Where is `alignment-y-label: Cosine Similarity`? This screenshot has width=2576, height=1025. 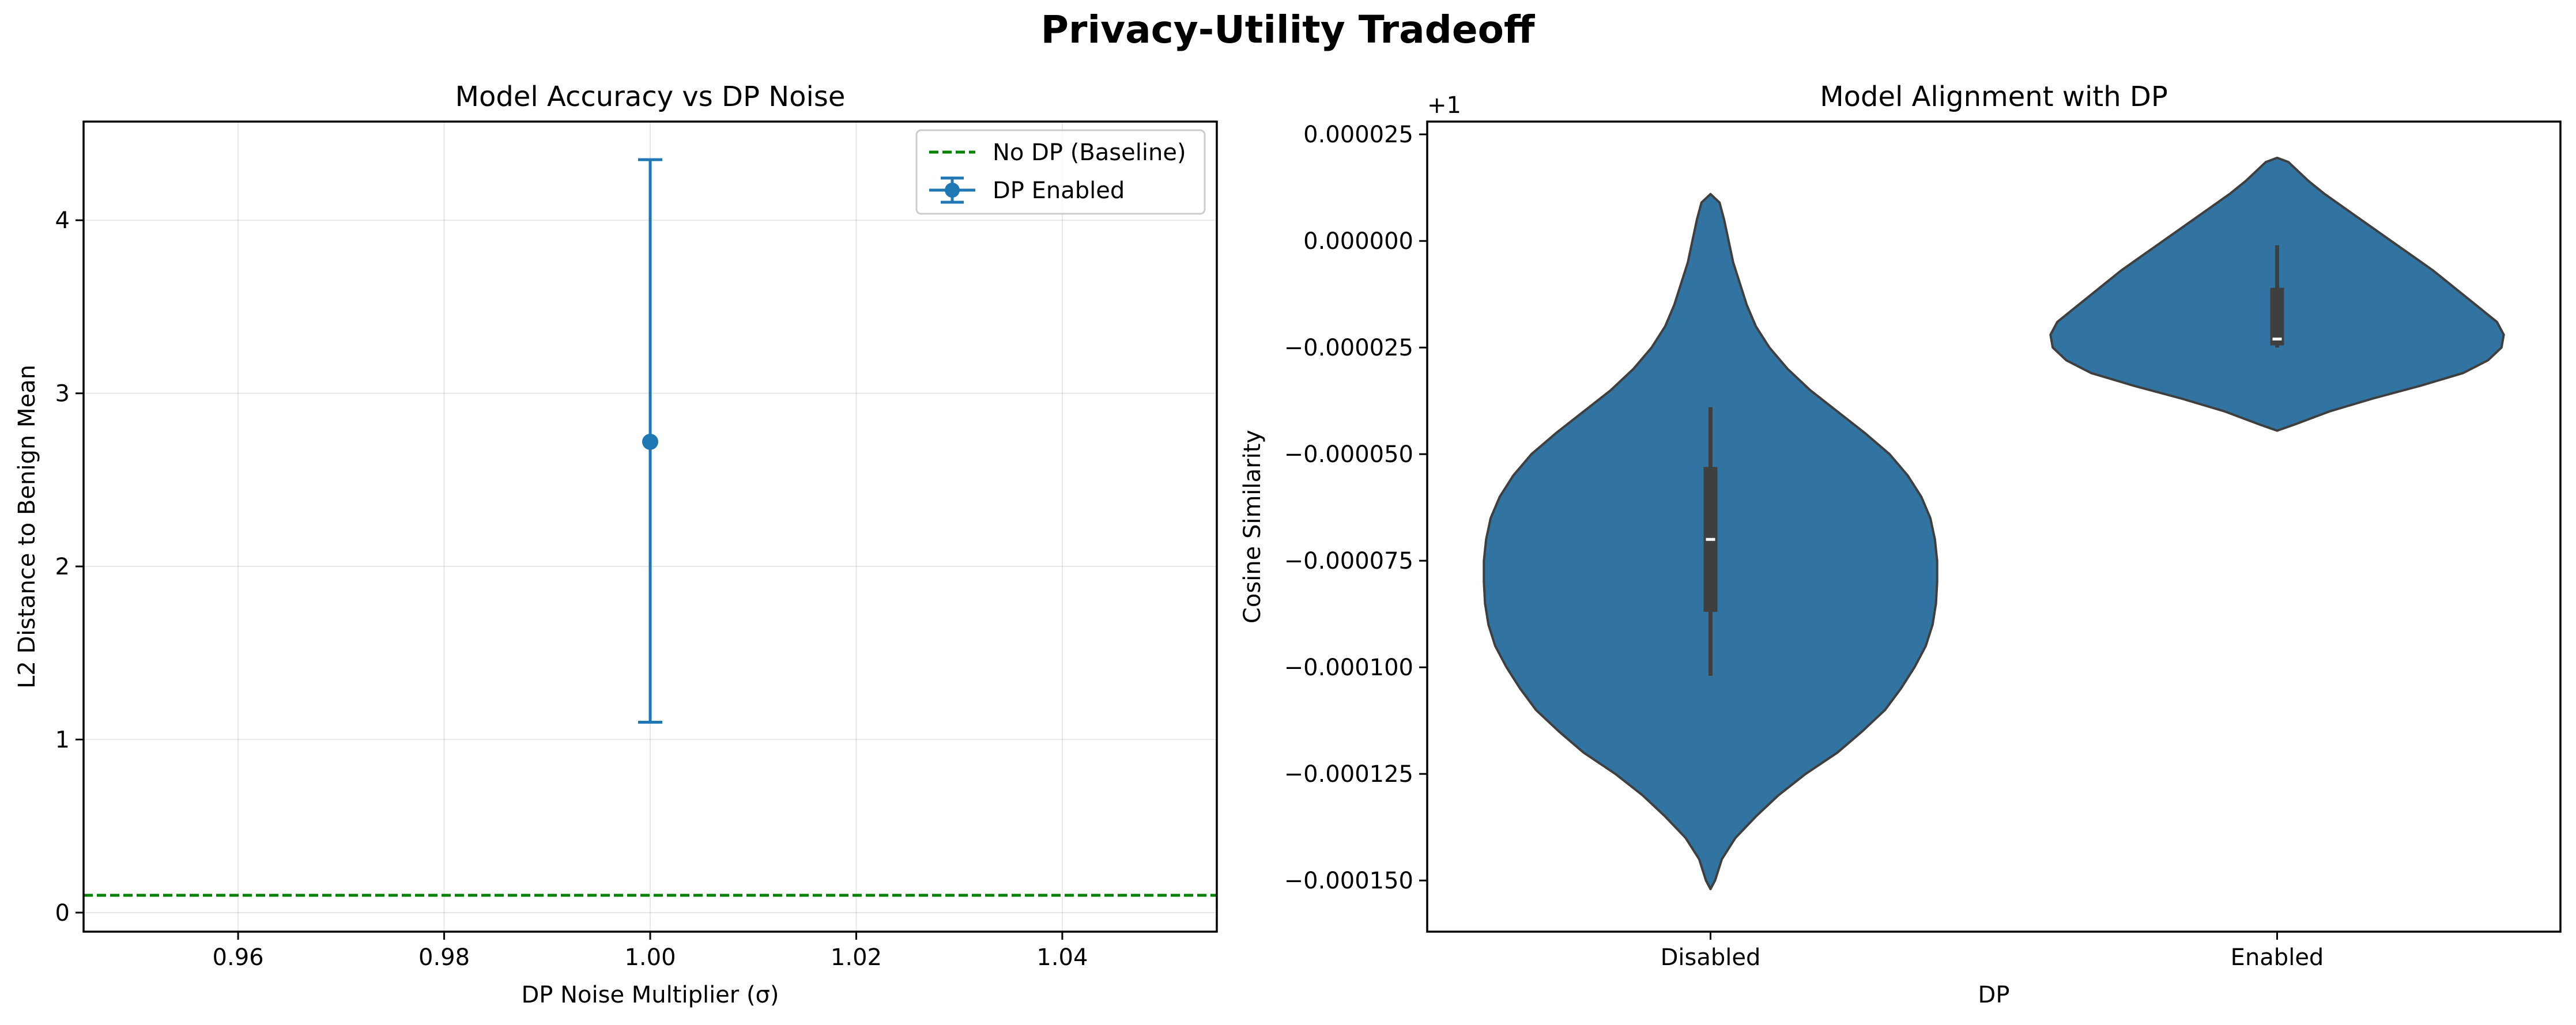 alignment-y-label: Cosine Similarity is located at coordinates (1252, 526).